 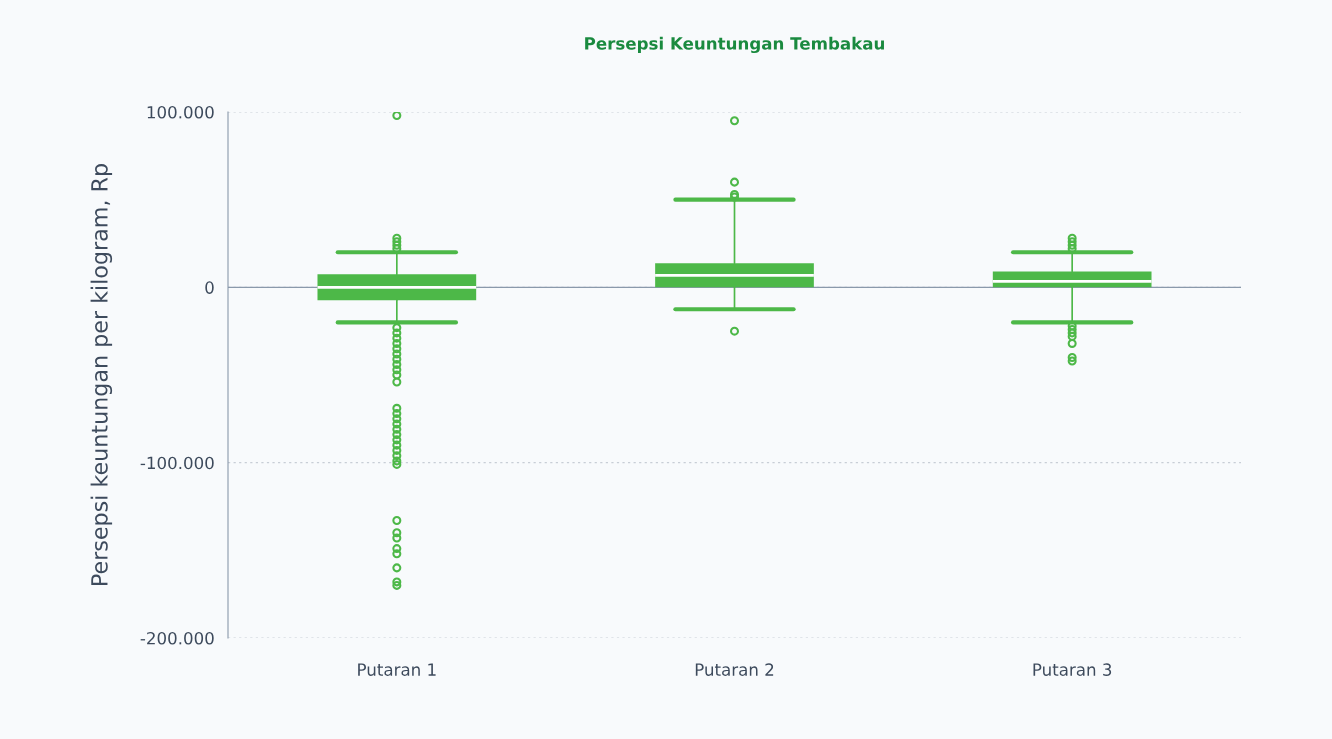 I want to click on chart-title: Persepsi Keuntungan Tembakau, so click(x=734, y=45).